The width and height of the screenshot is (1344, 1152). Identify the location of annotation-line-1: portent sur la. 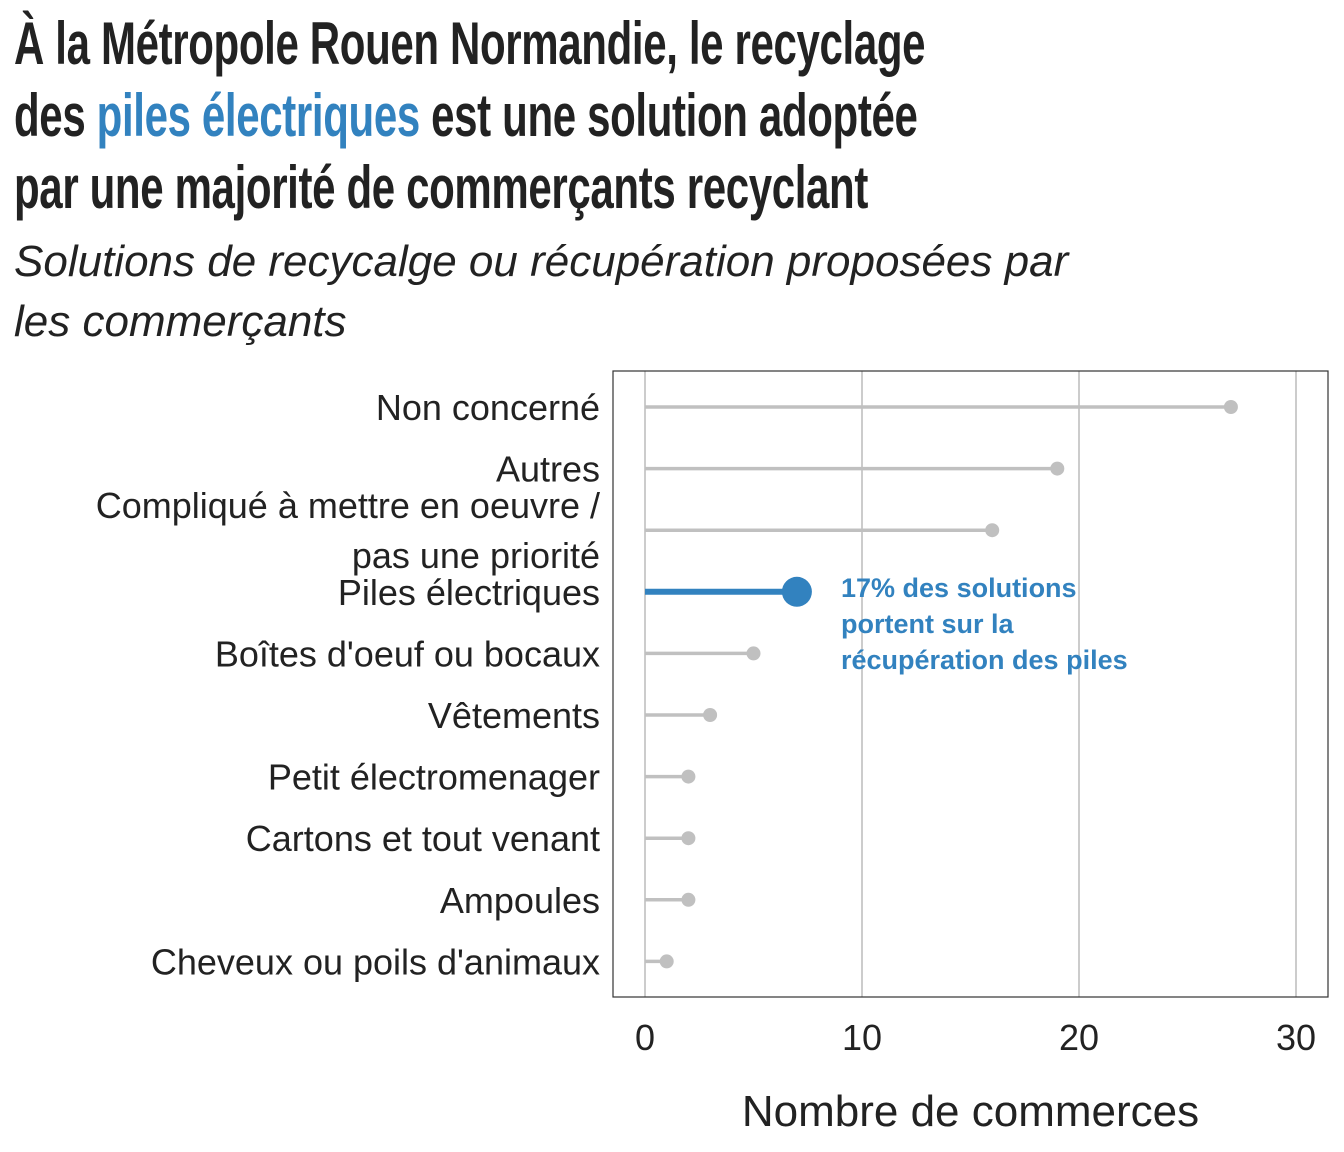
(928, 624).